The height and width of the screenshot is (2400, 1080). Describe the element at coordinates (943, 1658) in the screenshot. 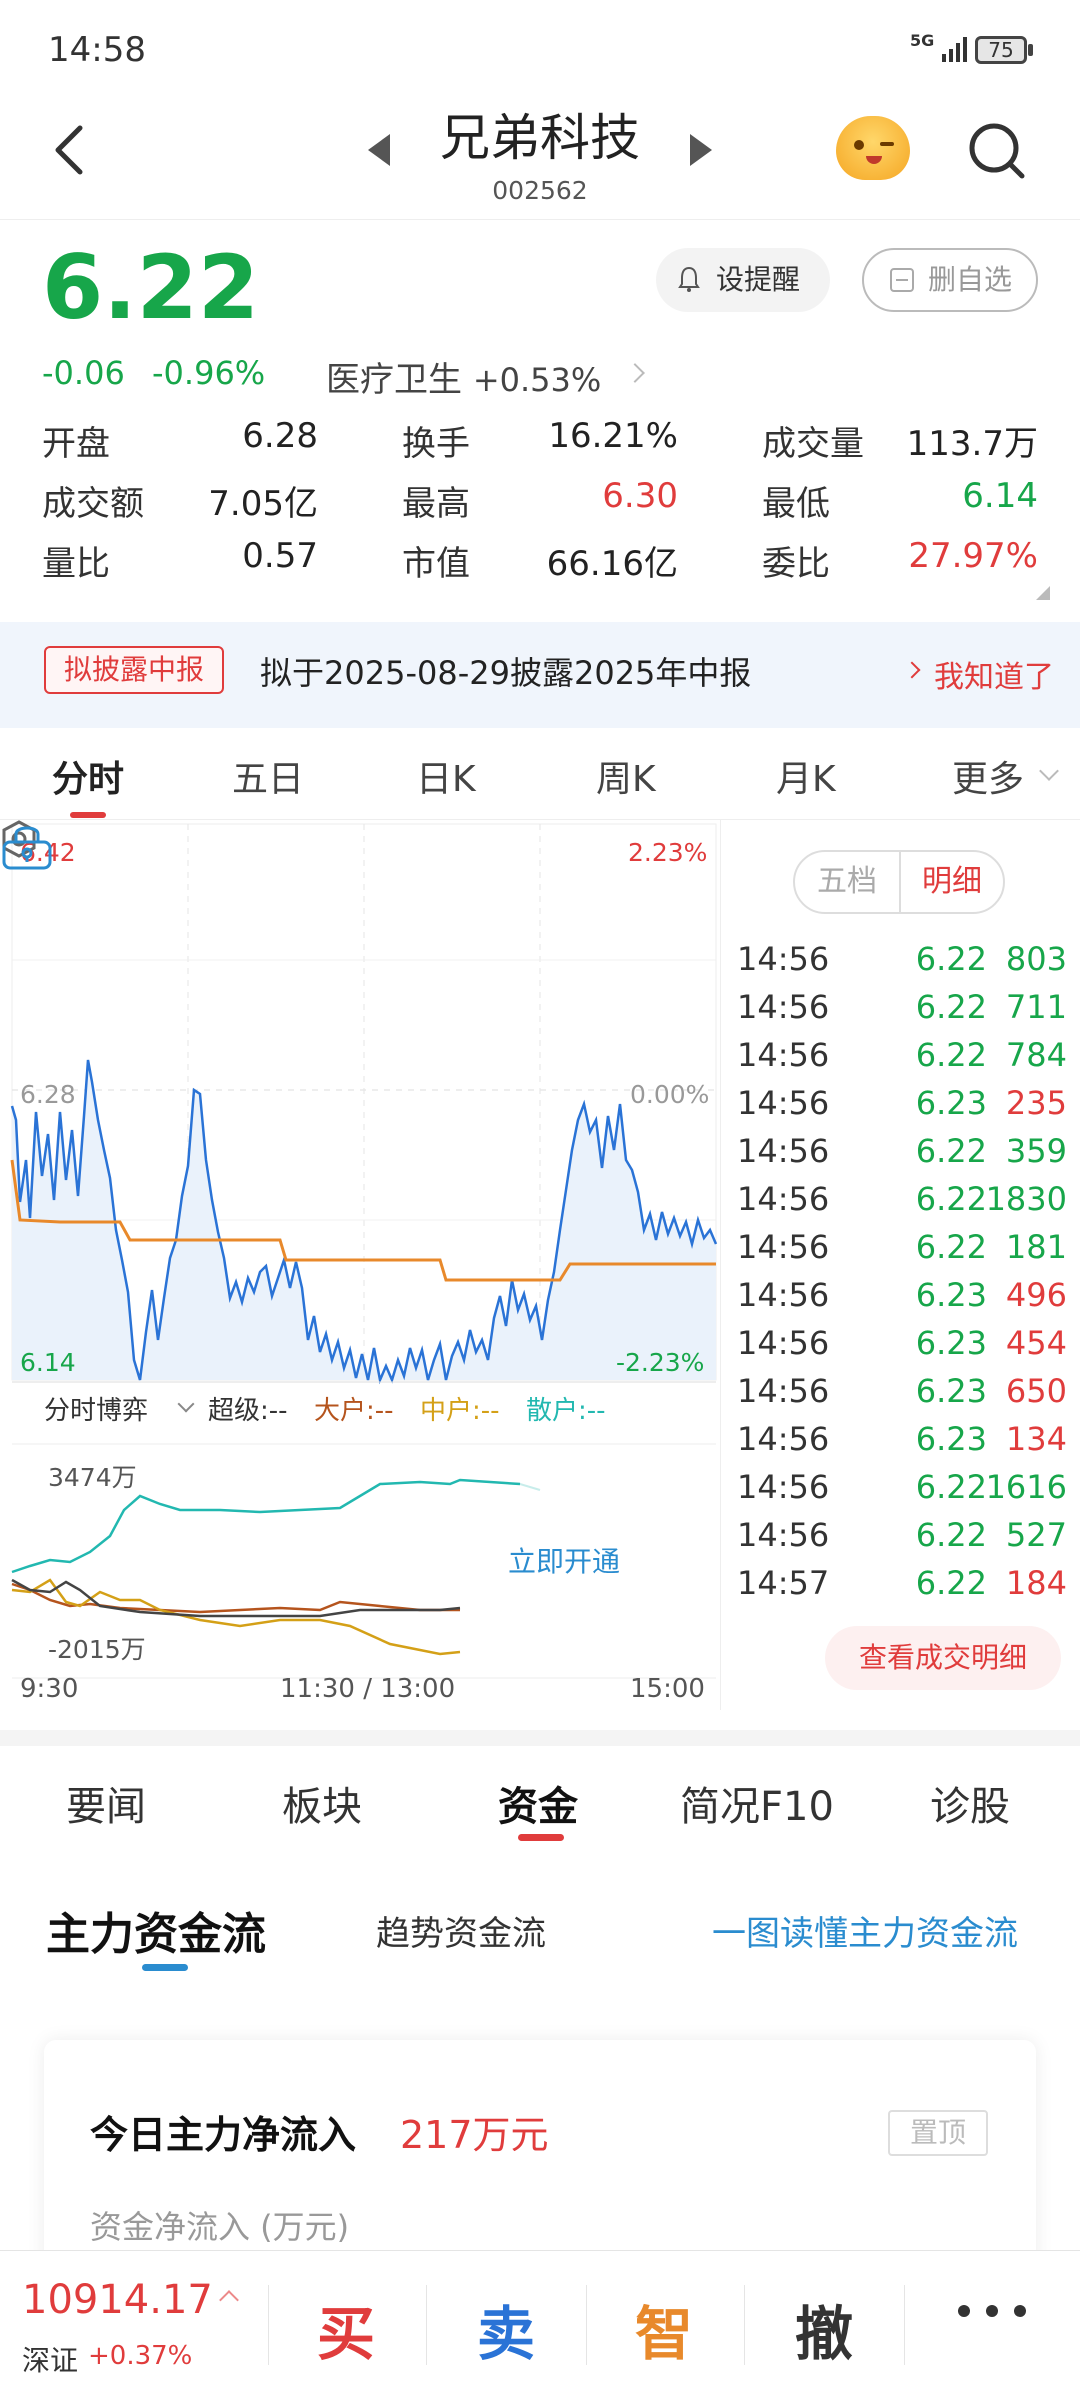

I see `view-trades-button: 查看成交明细` at that location.